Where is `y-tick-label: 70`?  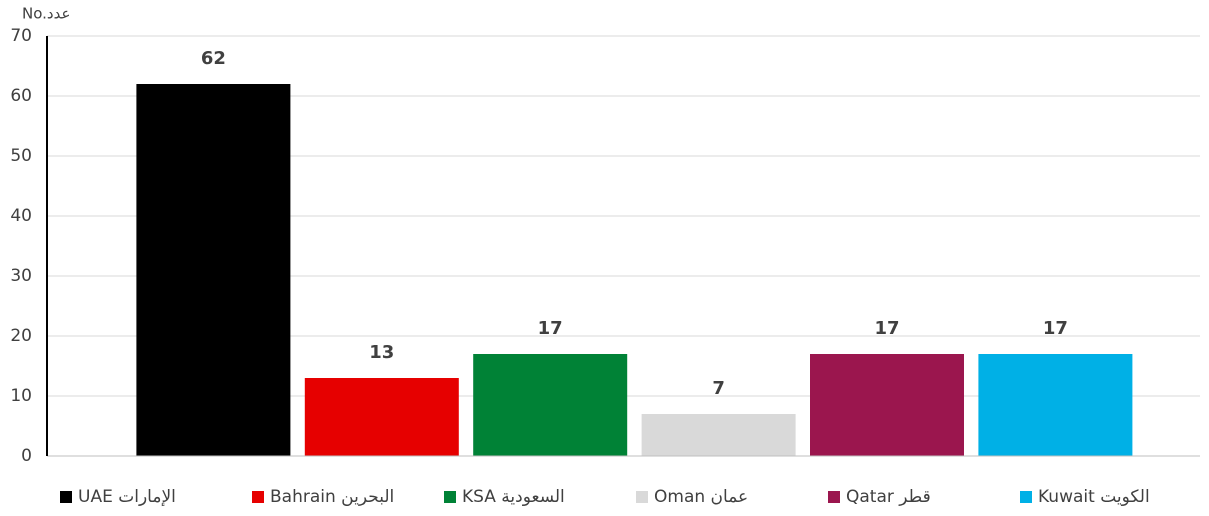
y-tick-label: 70 is located at coordinates (21, 36).